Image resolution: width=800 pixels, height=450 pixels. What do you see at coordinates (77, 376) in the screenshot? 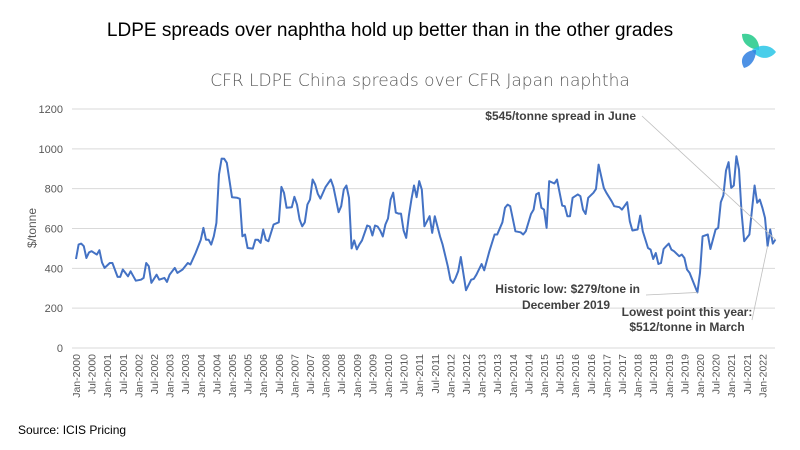
I see `x-tick-label: Jan-2000` at bounding box center [77, 376].